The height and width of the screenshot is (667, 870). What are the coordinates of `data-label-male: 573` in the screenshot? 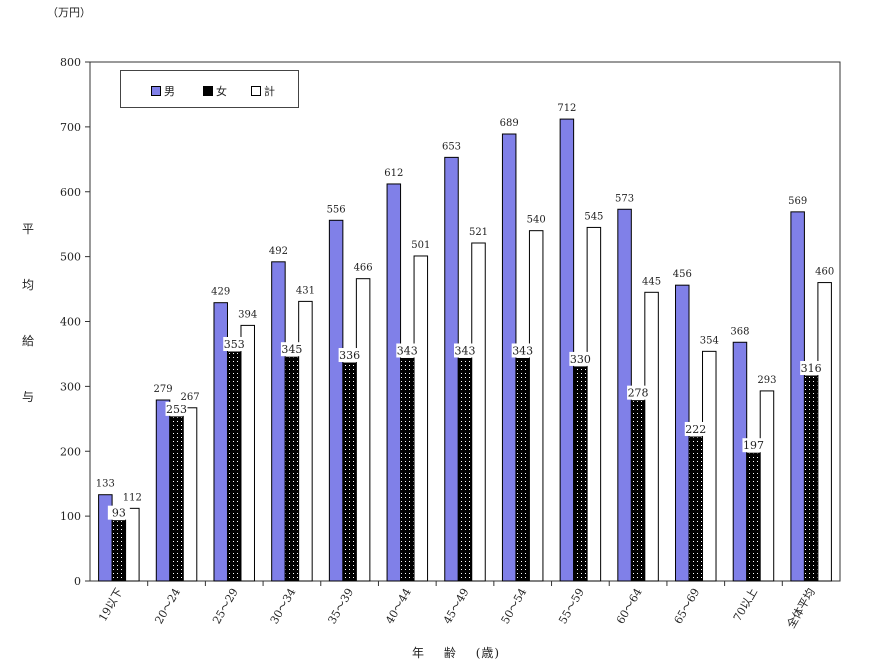 It's located at (624, 198).